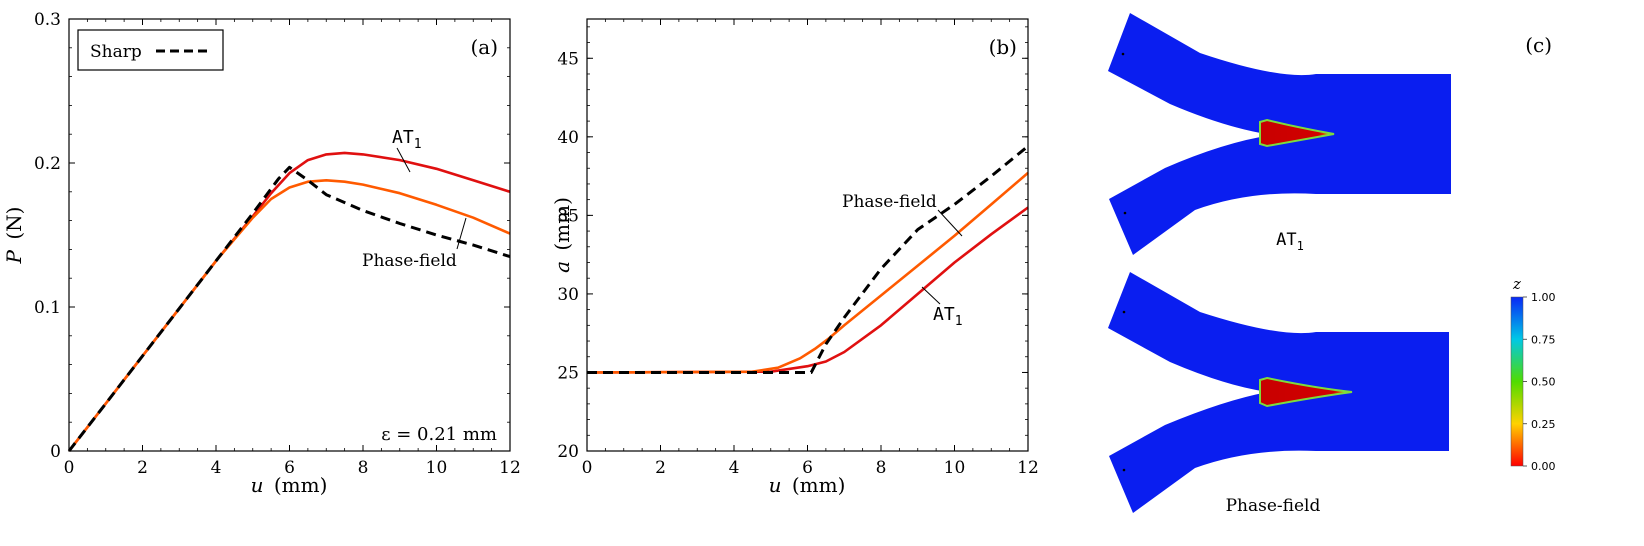  What do you see at coordinates (1297, 133) in the screenshot?
I see `specimen-at1-crack` at bounding box center [1297, 133].